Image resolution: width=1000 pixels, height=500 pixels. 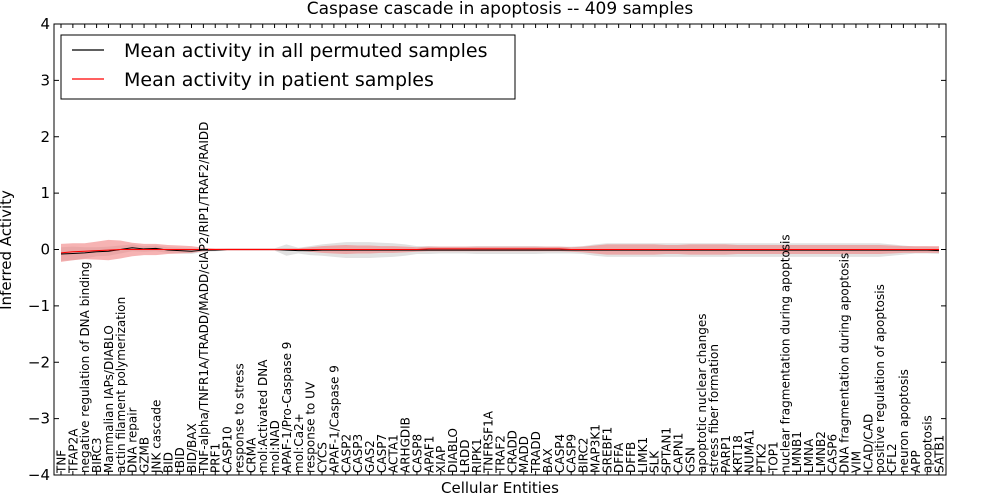 I want to click on x-tick-label: LMNB1, so click(x=797, y=452).